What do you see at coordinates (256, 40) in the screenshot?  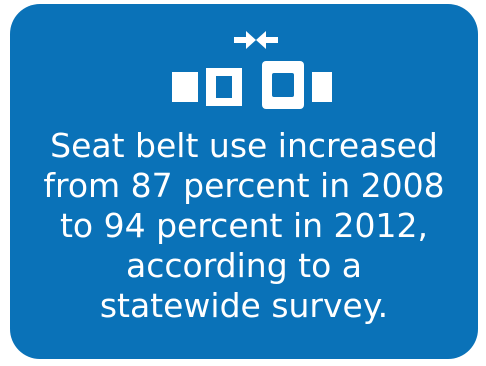 I see `converging-arrows-icon` at bounding box center [256, 40].